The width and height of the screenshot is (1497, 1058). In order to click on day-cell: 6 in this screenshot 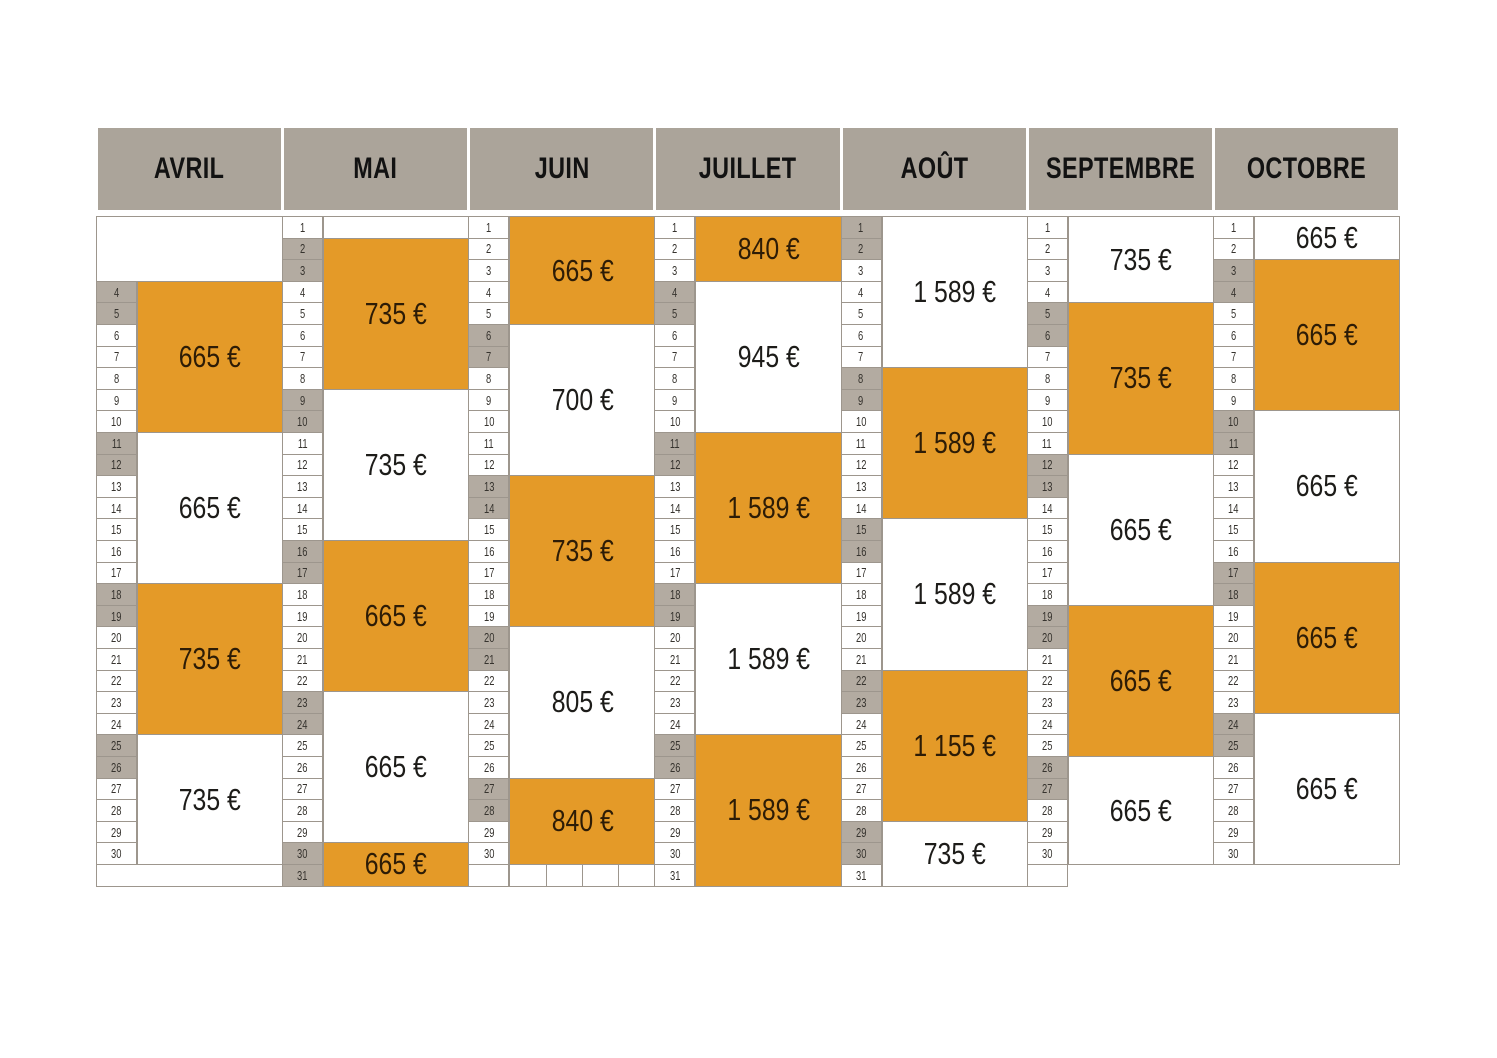, I will do `click(116, 335)`.